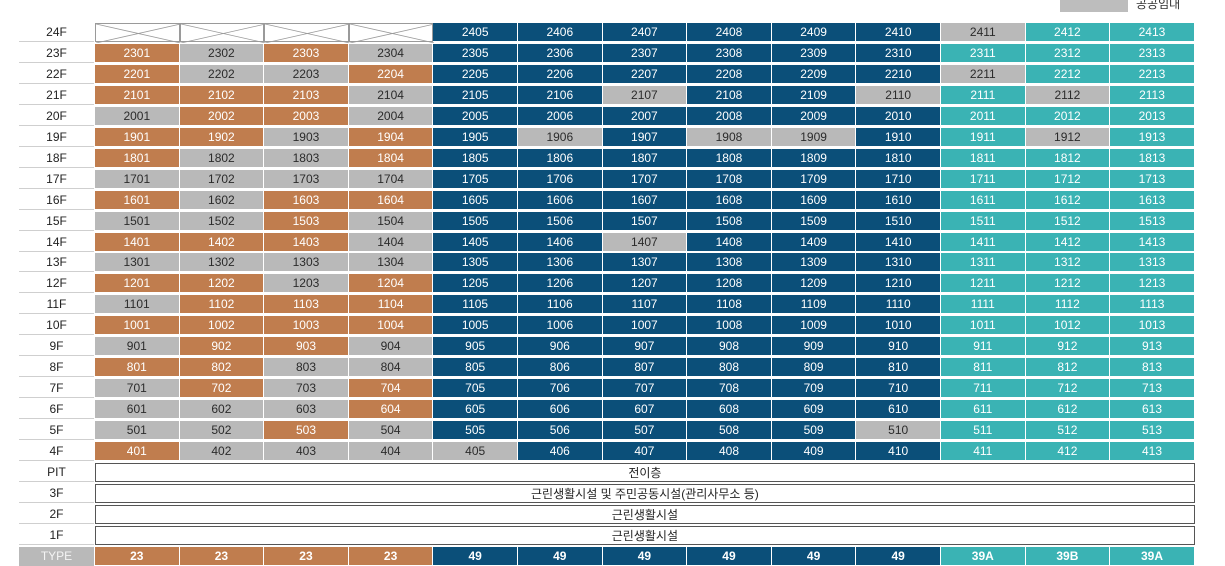  What do you see at coordinates (898, 451) in the screenshot?
I see `unit-cell: 410` at bounding box center [898, 451].